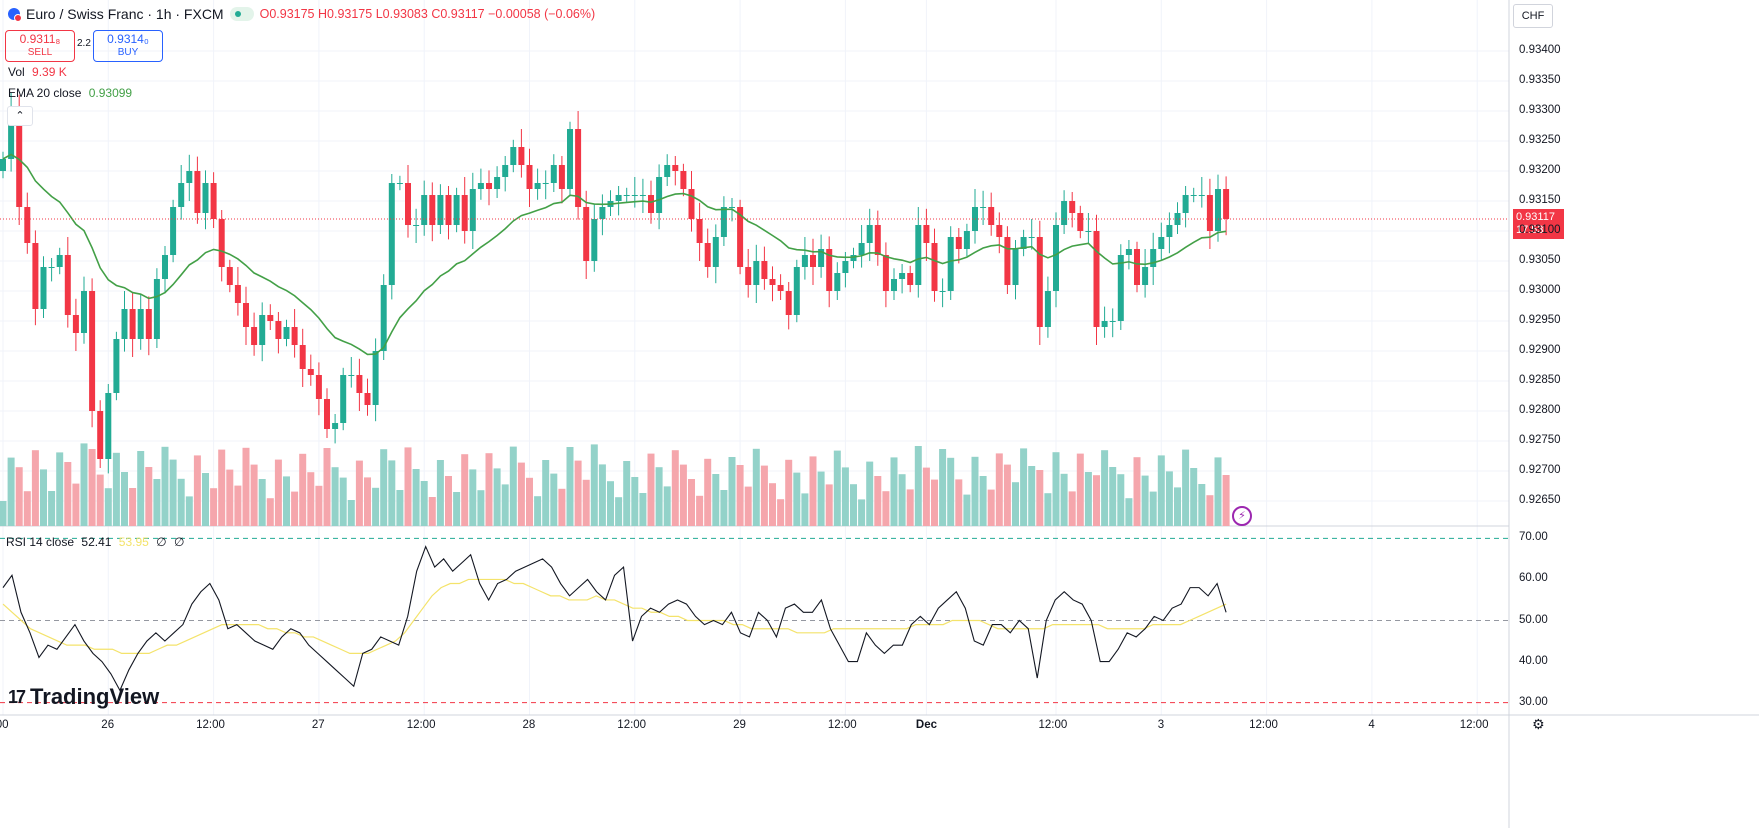 The height and width of the screenshot is (828, 1759). Describe the element at coordinates (20, 116) in the screenshot. I see `collapse-legend-button: ⌃` at that location.